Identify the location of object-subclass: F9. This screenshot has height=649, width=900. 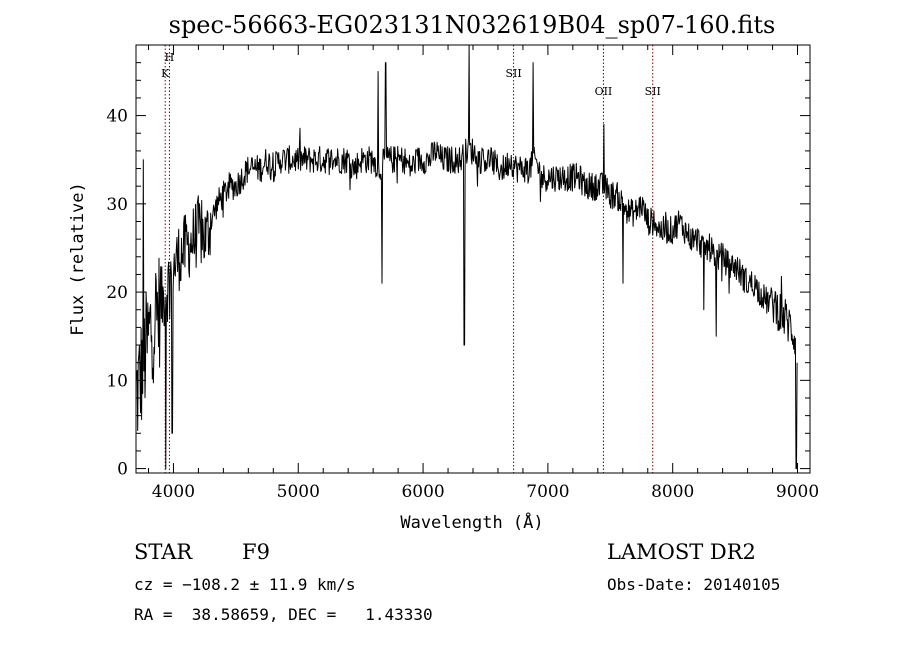
(256, 552).